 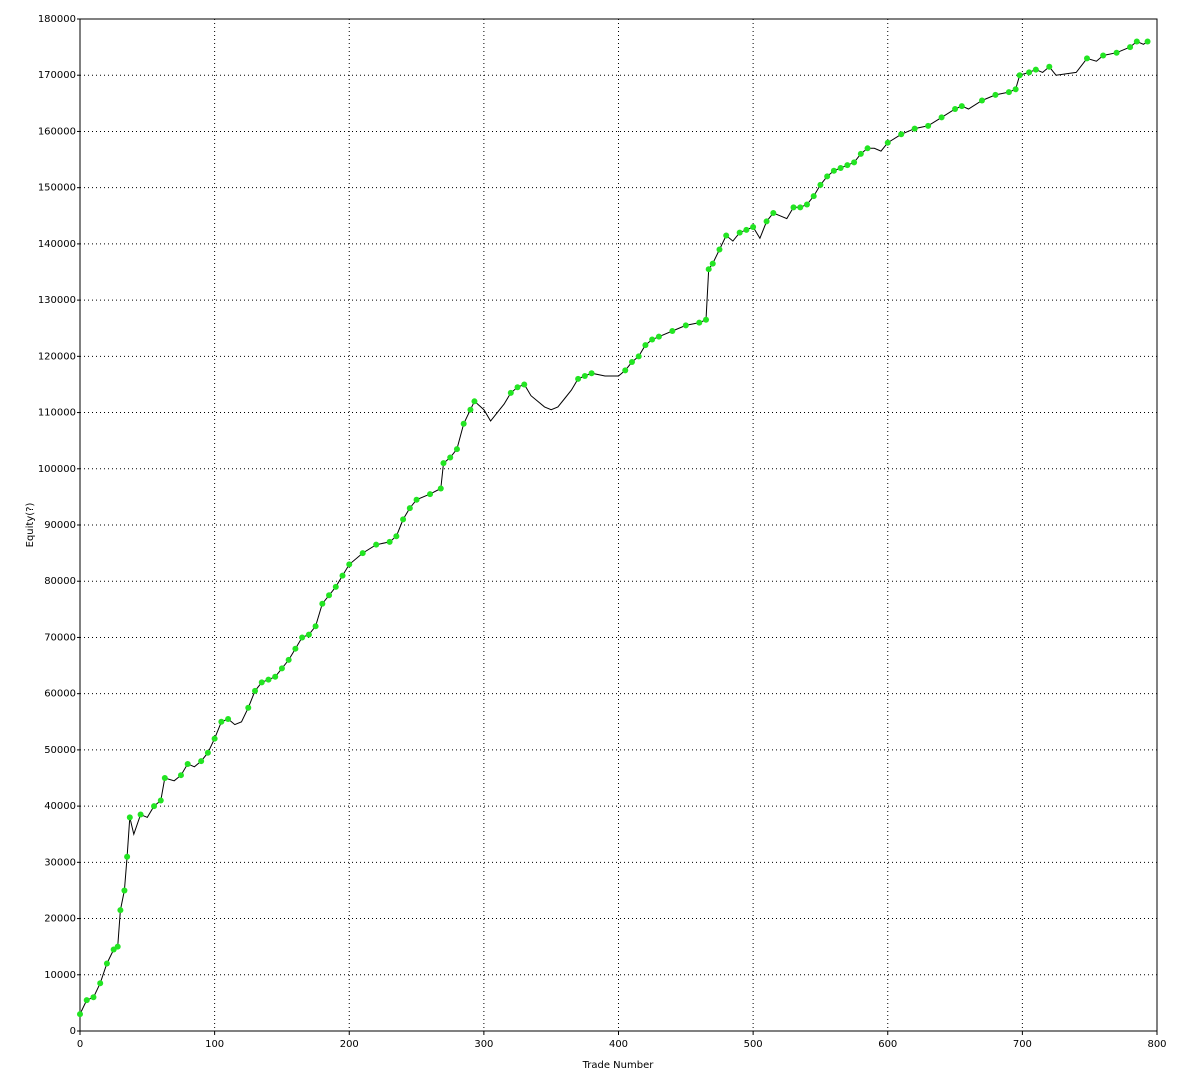 What do you see at coordinates (60, 694) in the screenshot?
I see `y-tick-label: 60000` at bounding box center [60, 694].